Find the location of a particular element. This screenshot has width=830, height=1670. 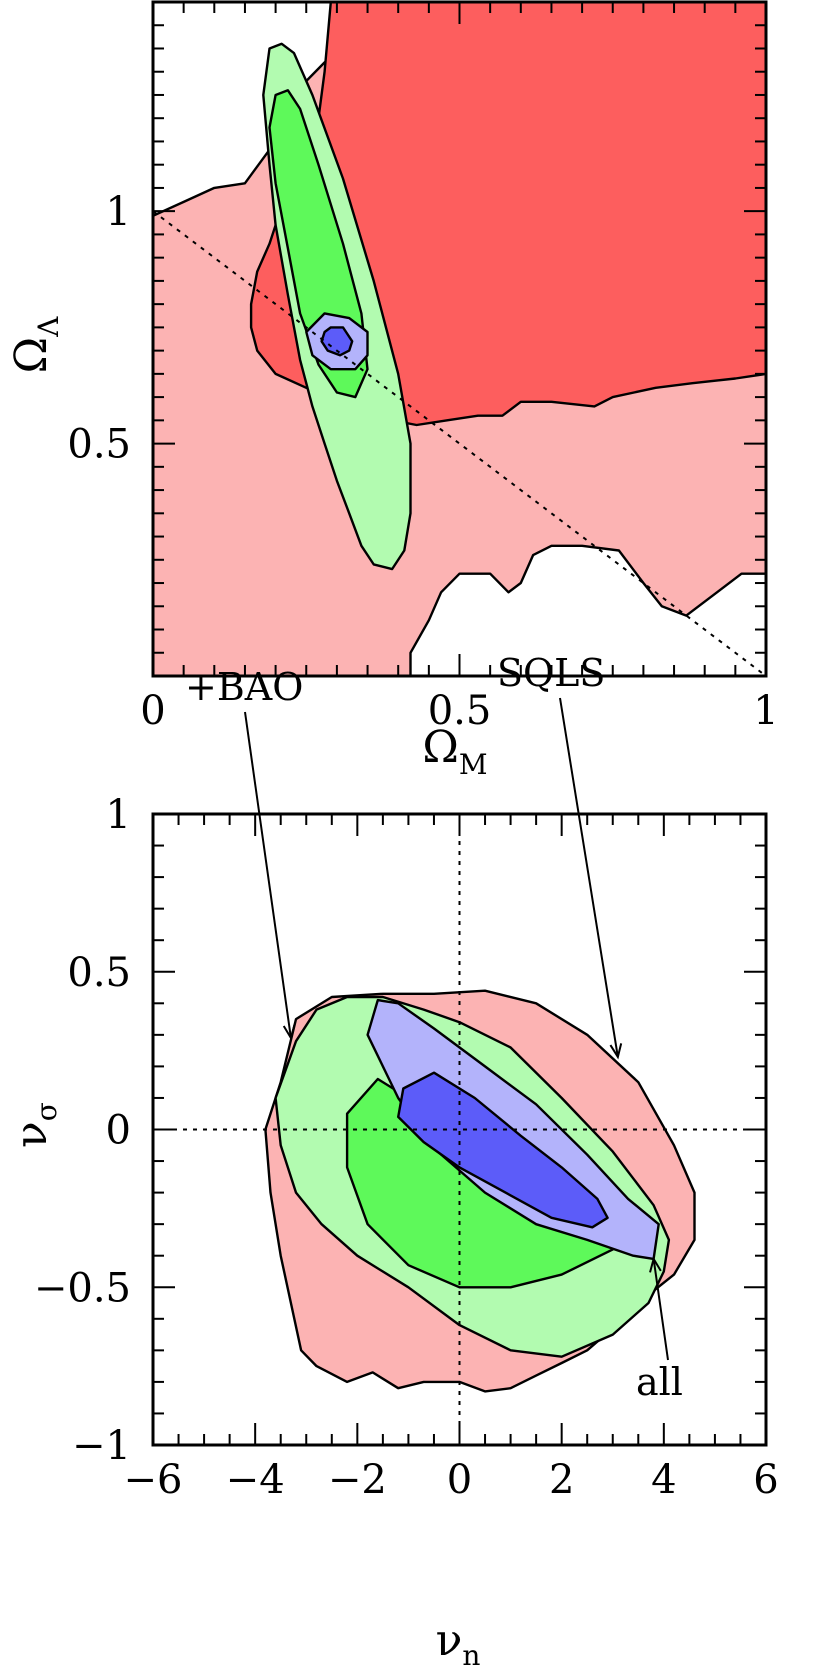

bottom-y-axis-label: νσ is located at coordinates (34, 1125).